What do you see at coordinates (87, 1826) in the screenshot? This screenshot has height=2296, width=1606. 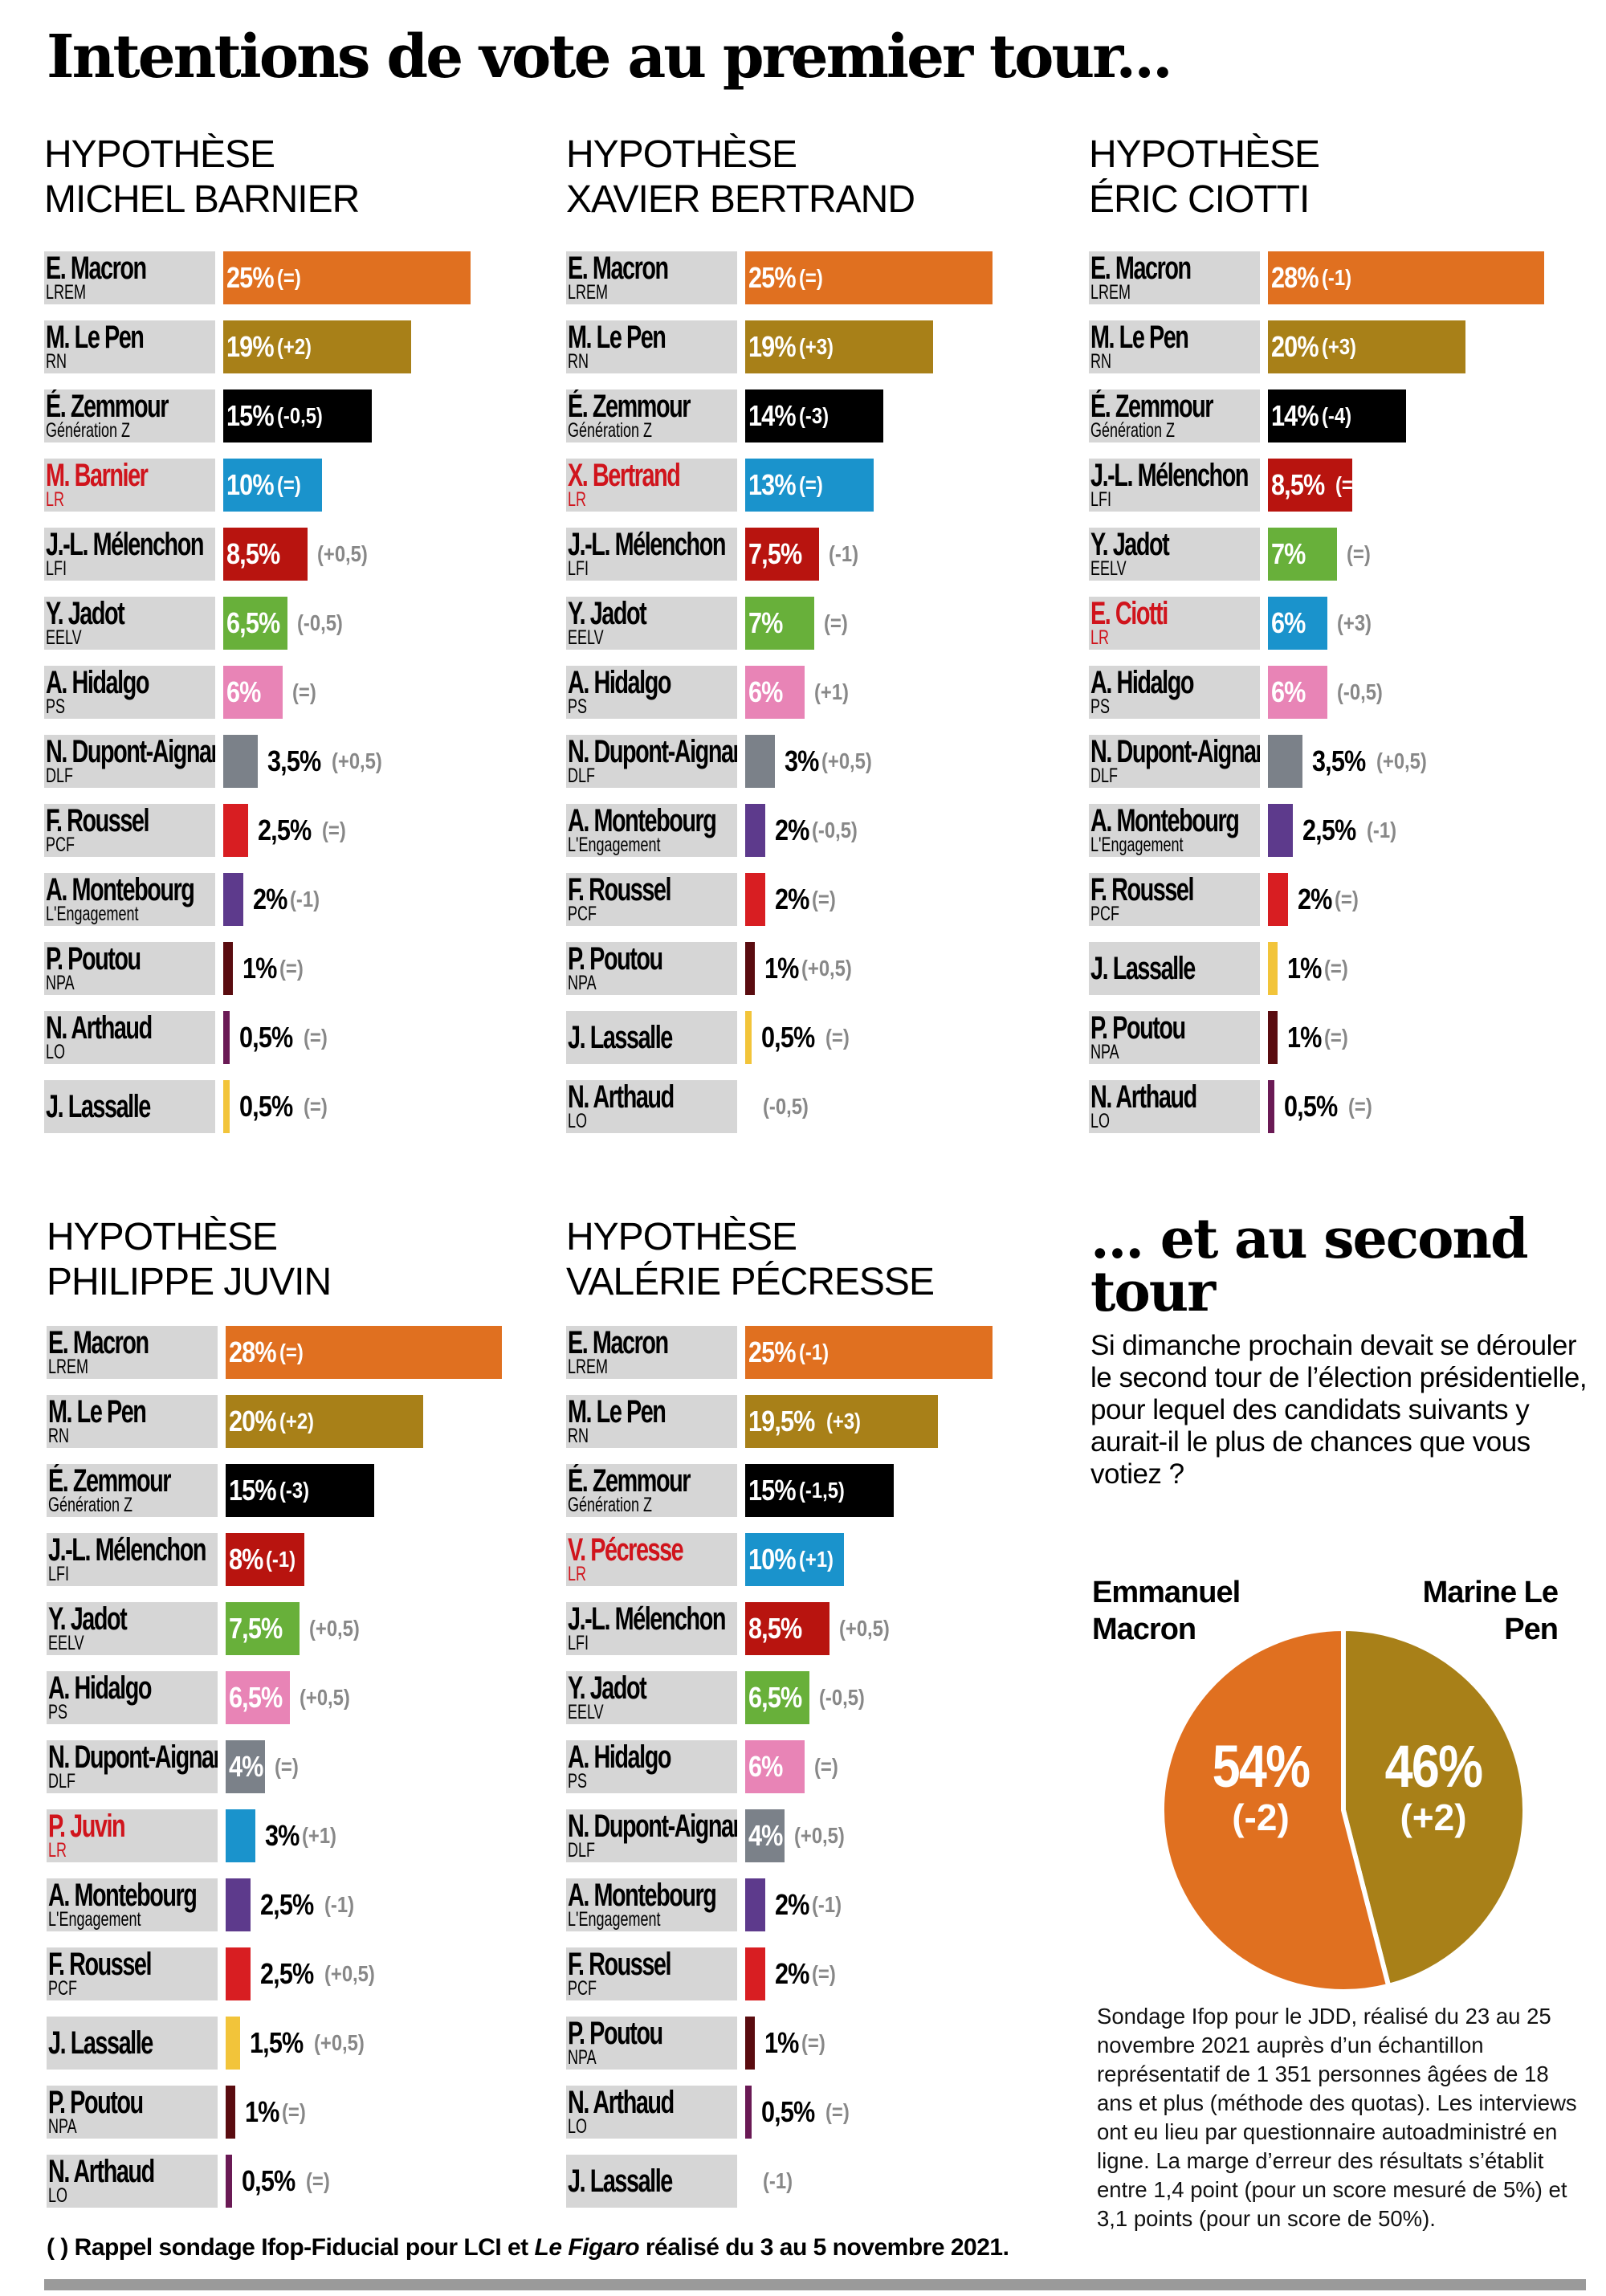 I see `candidate-name: P. Juvin` at bounding box center [87, 1826].